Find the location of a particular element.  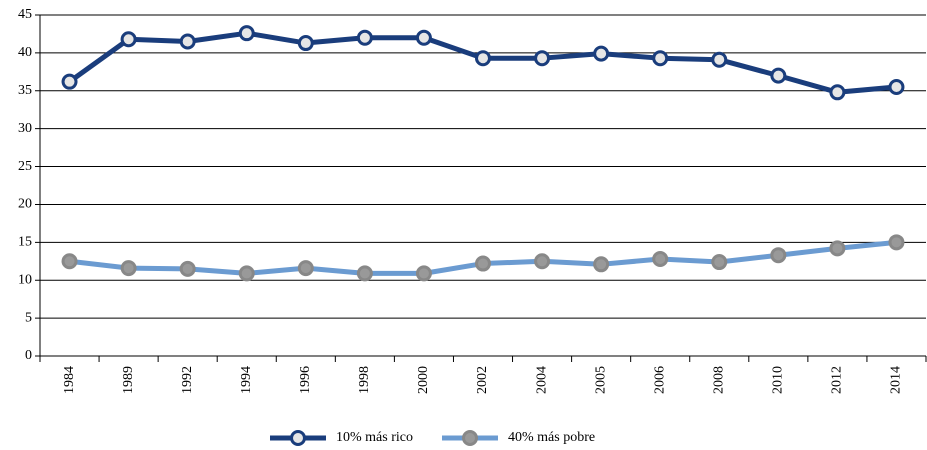

x-tick-label: 2000 is located at coordinates (423, 380).